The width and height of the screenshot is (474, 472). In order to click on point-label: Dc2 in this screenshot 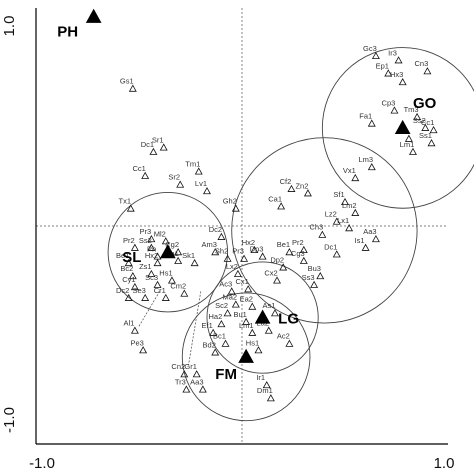, I will do `click(122, 290)`.